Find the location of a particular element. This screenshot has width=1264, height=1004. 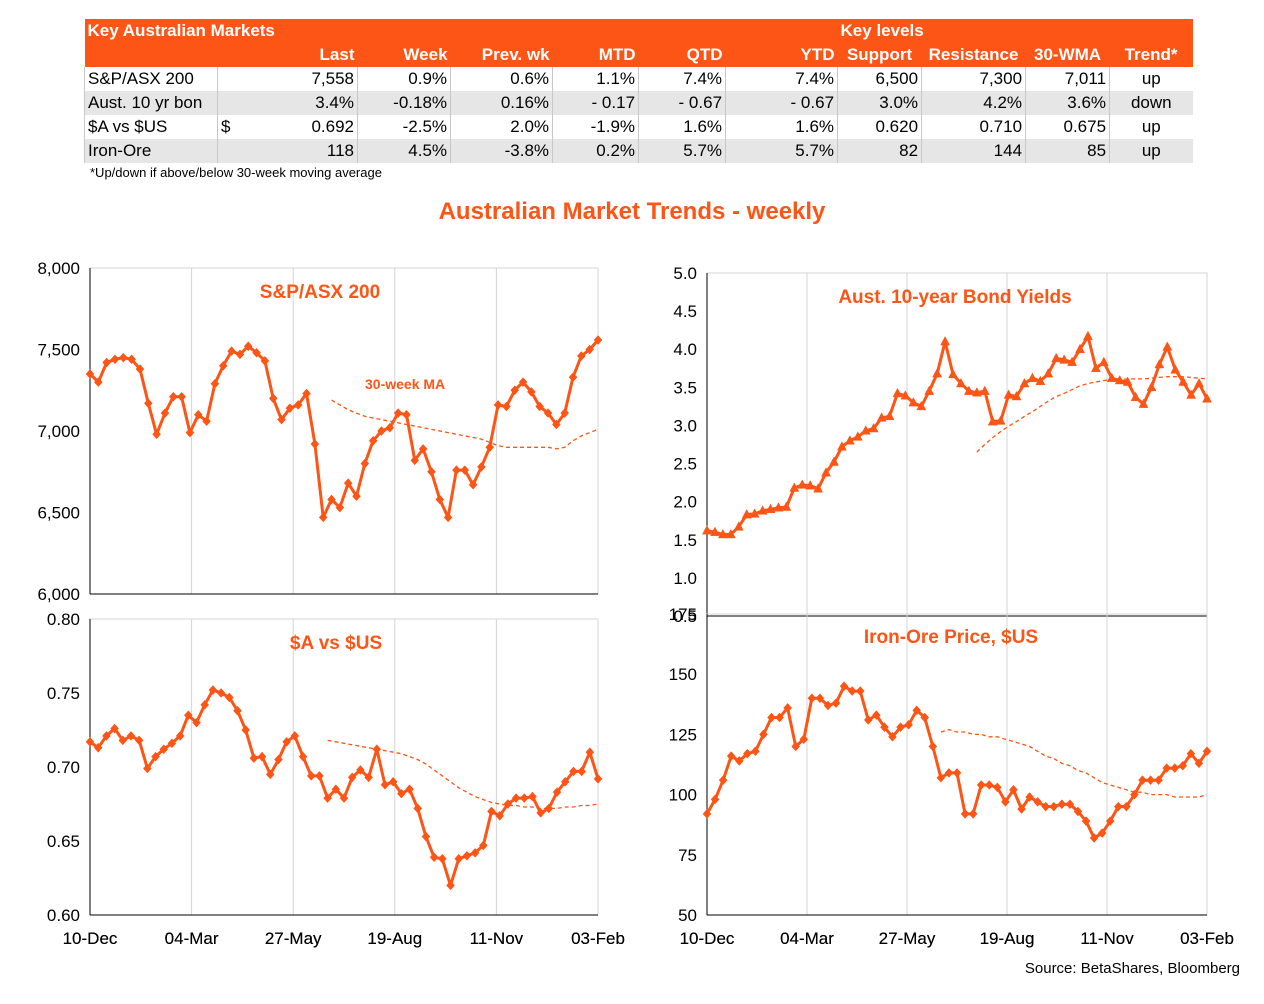

cell-ytd: 5.7% is located at coordinates (781, 151).